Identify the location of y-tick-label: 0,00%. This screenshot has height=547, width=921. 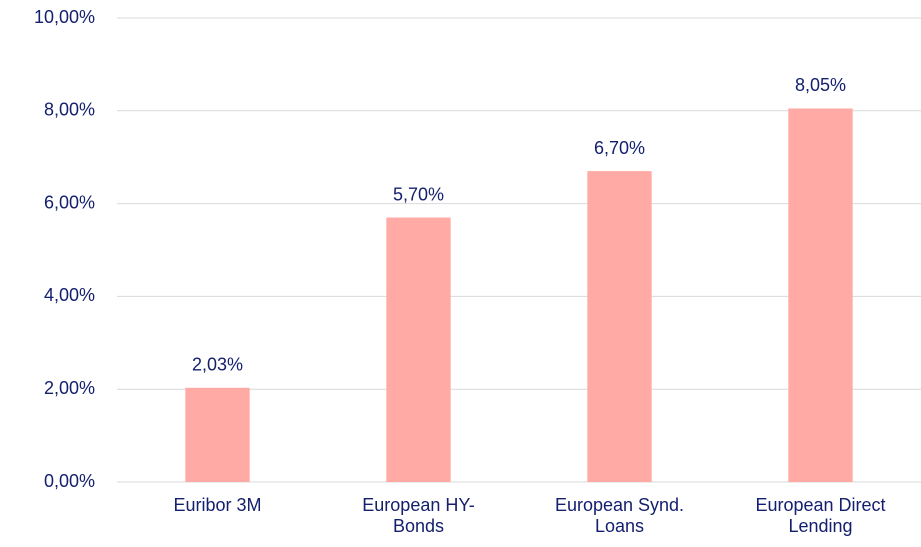
(69, 481).